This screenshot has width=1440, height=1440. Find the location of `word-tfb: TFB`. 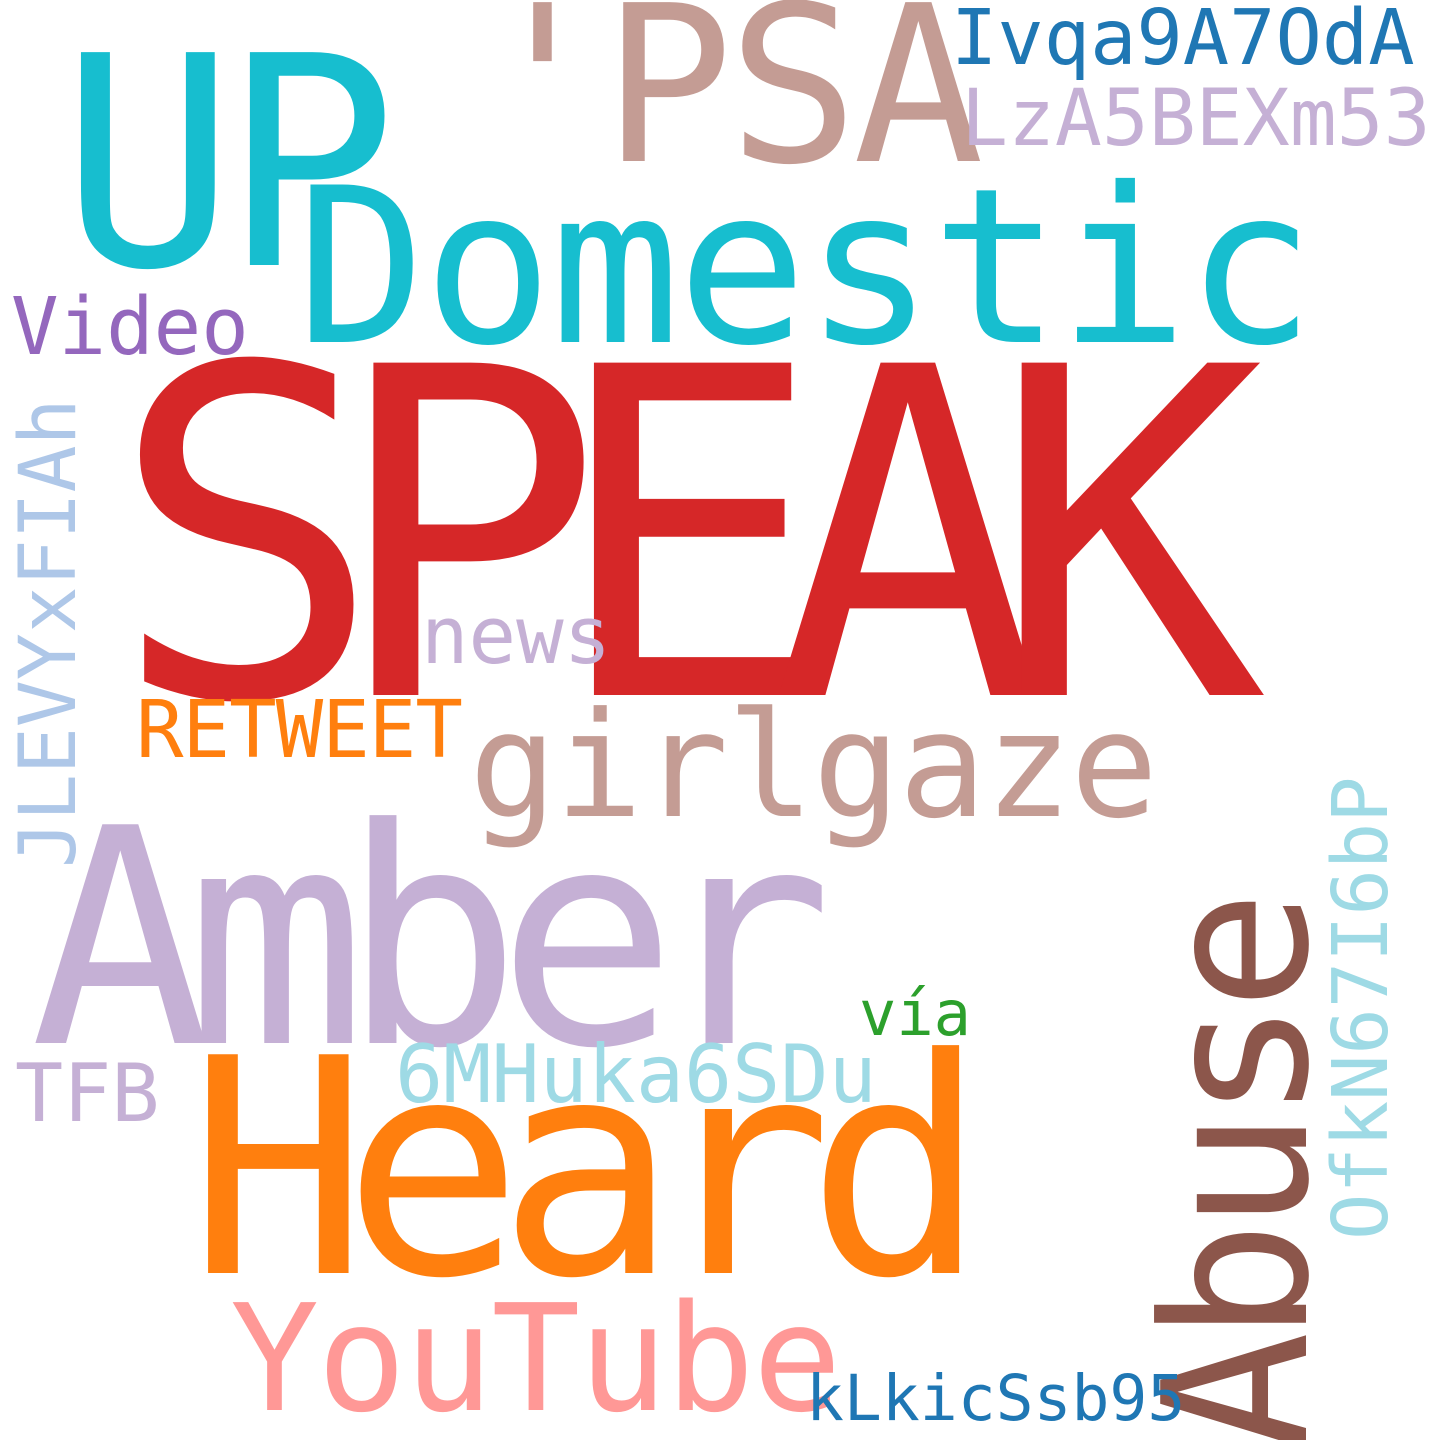

word-tfb: TFB is located at coordinates (87, 1094).